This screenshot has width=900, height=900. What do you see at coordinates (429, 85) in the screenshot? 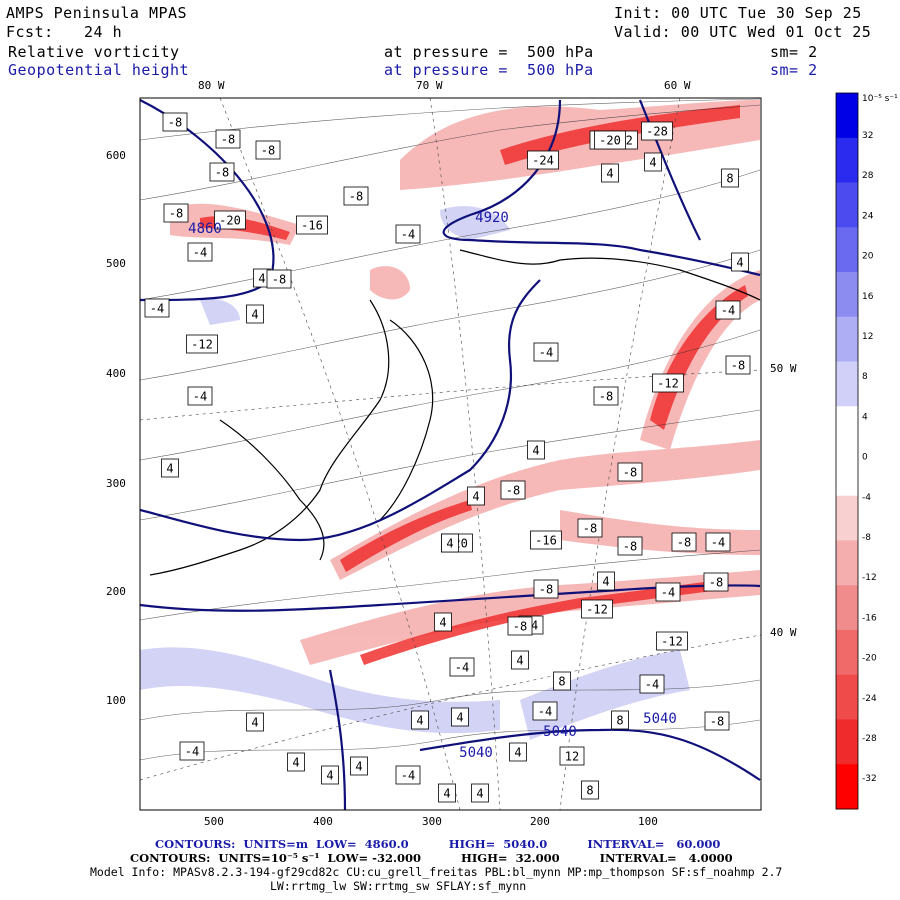
I see `lon-label-70w: 70 W` at bounding box center [429, 85].